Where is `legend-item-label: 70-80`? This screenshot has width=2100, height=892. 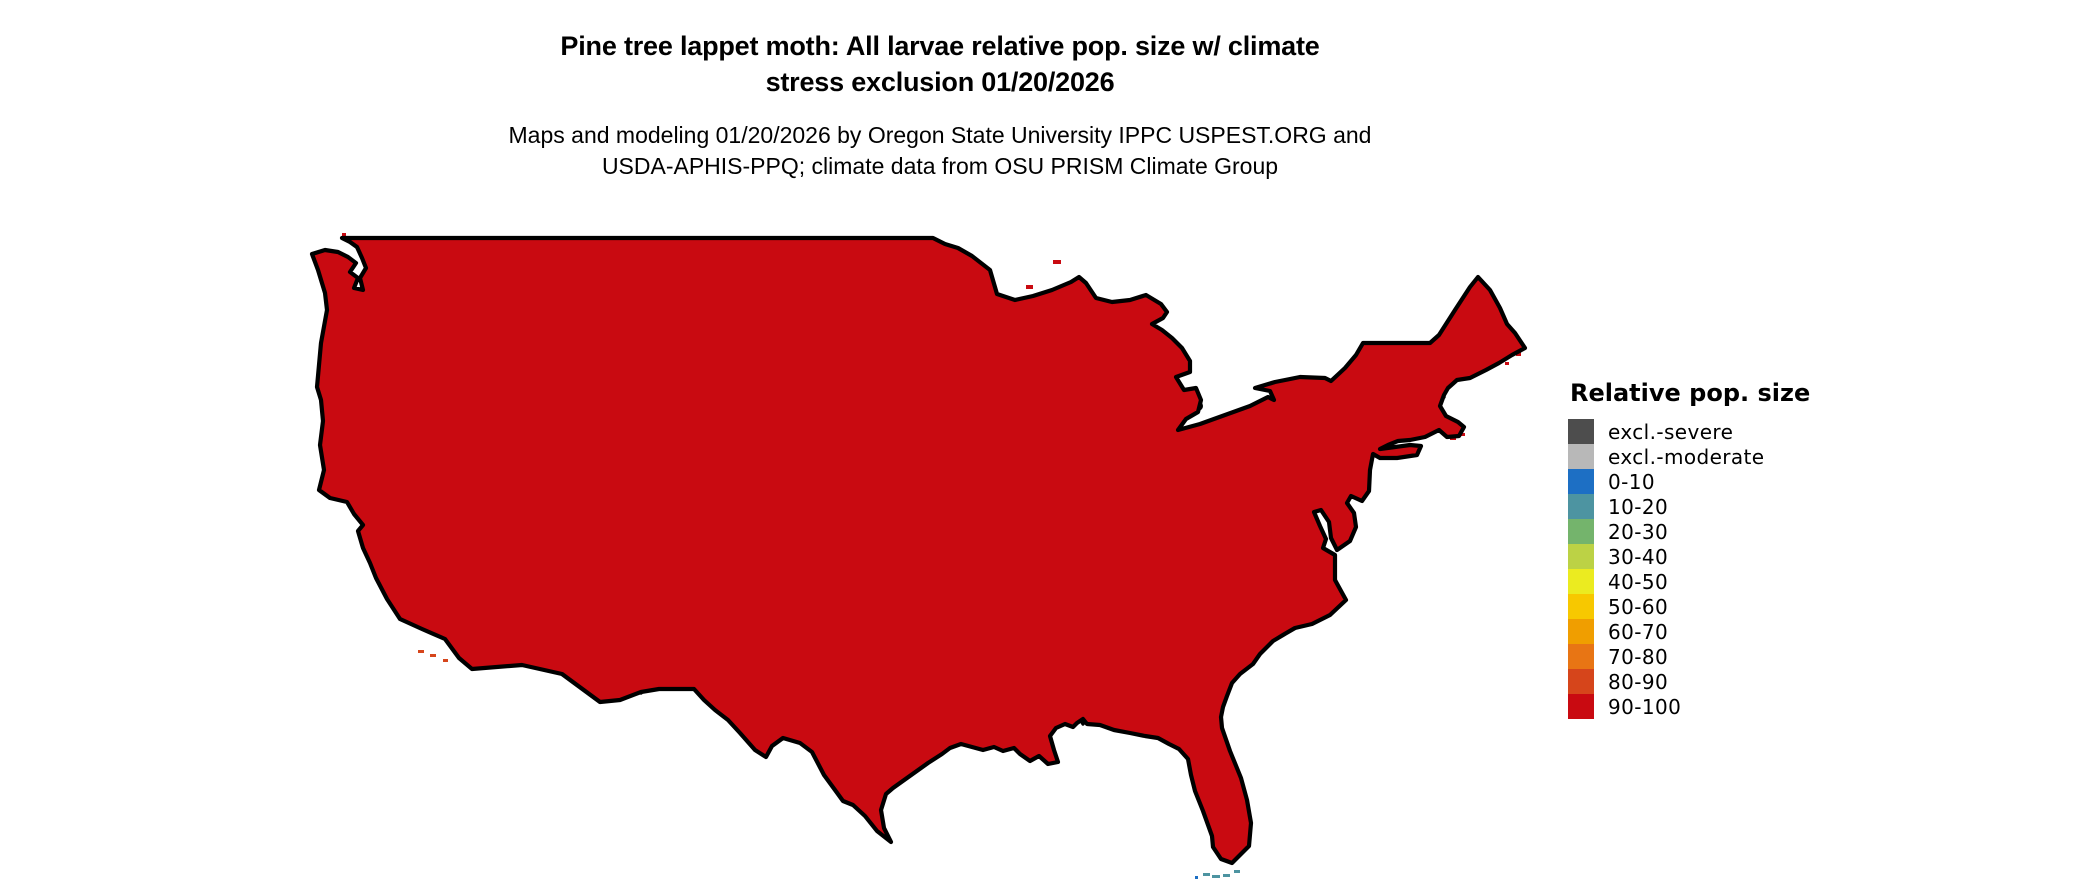
legend-item-label: 70-80 is located at coordinates (1638, 656).